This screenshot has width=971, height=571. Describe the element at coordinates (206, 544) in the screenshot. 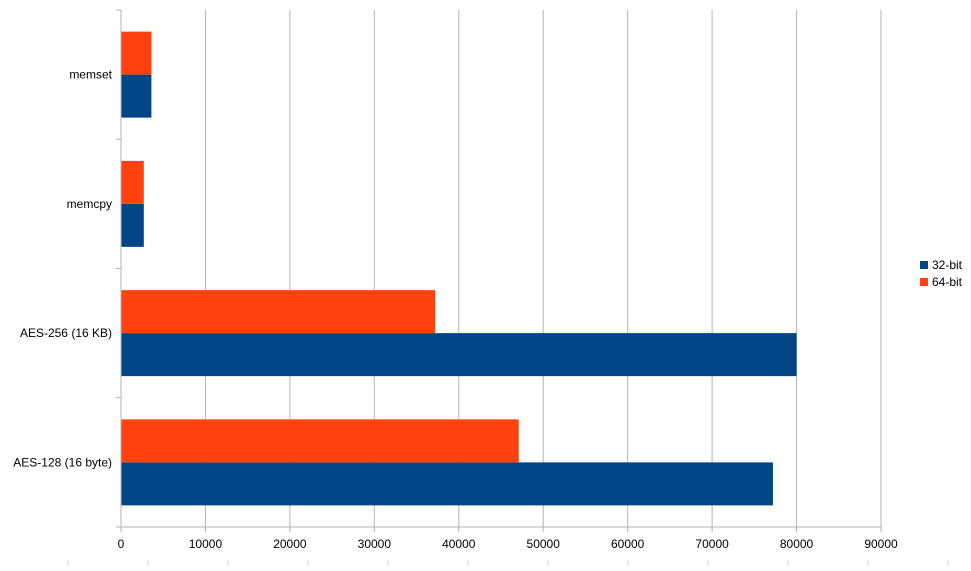

I see `x-tick-label: 10000` at that location.